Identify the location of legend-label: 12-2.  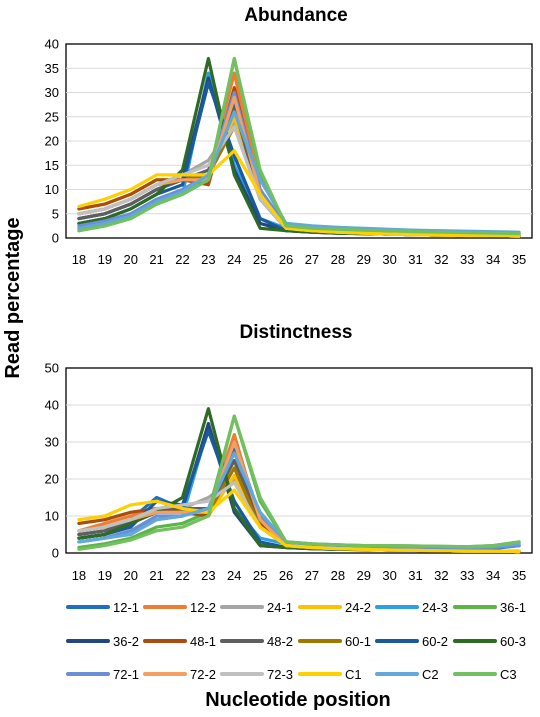
(203, 607).